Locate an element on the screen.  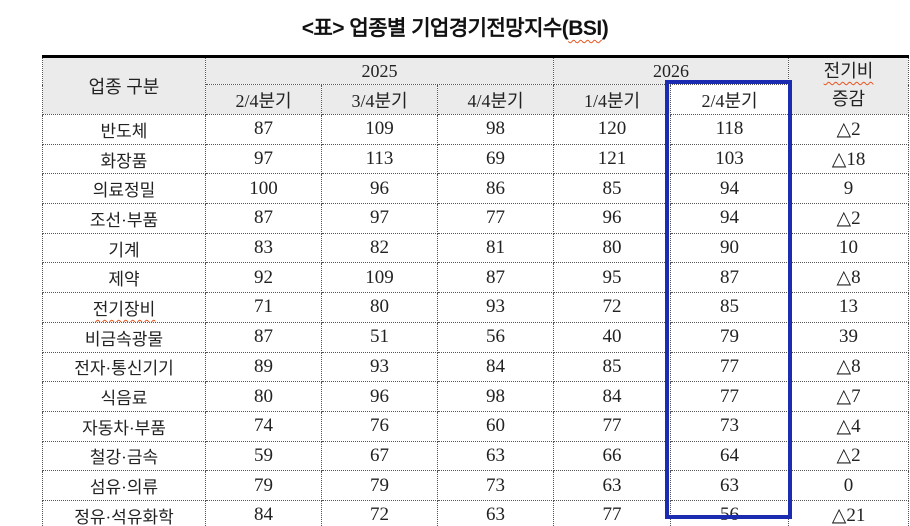
cell-value: 120 is located at coordinates (612, 129).